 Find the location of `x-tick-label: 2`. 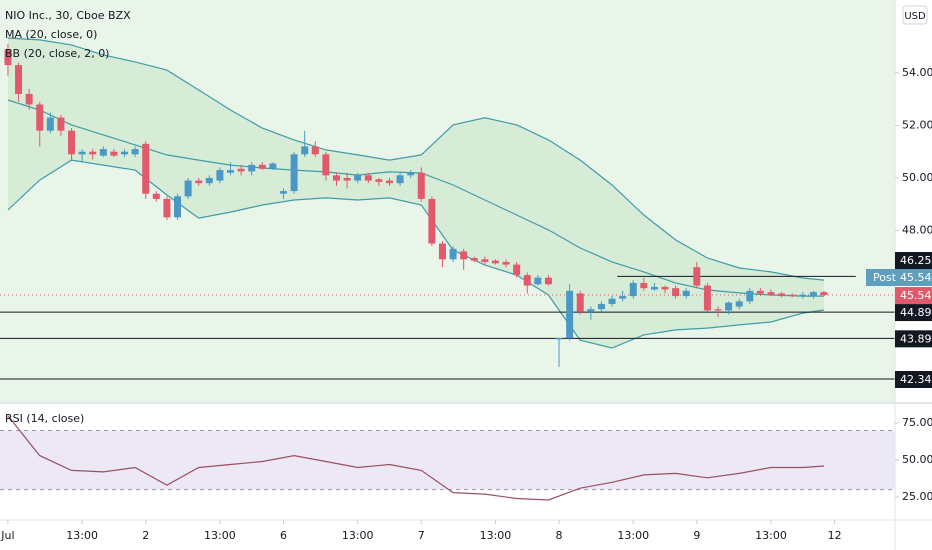

x-tick-label: 2 is located at coordinates (145, 535).